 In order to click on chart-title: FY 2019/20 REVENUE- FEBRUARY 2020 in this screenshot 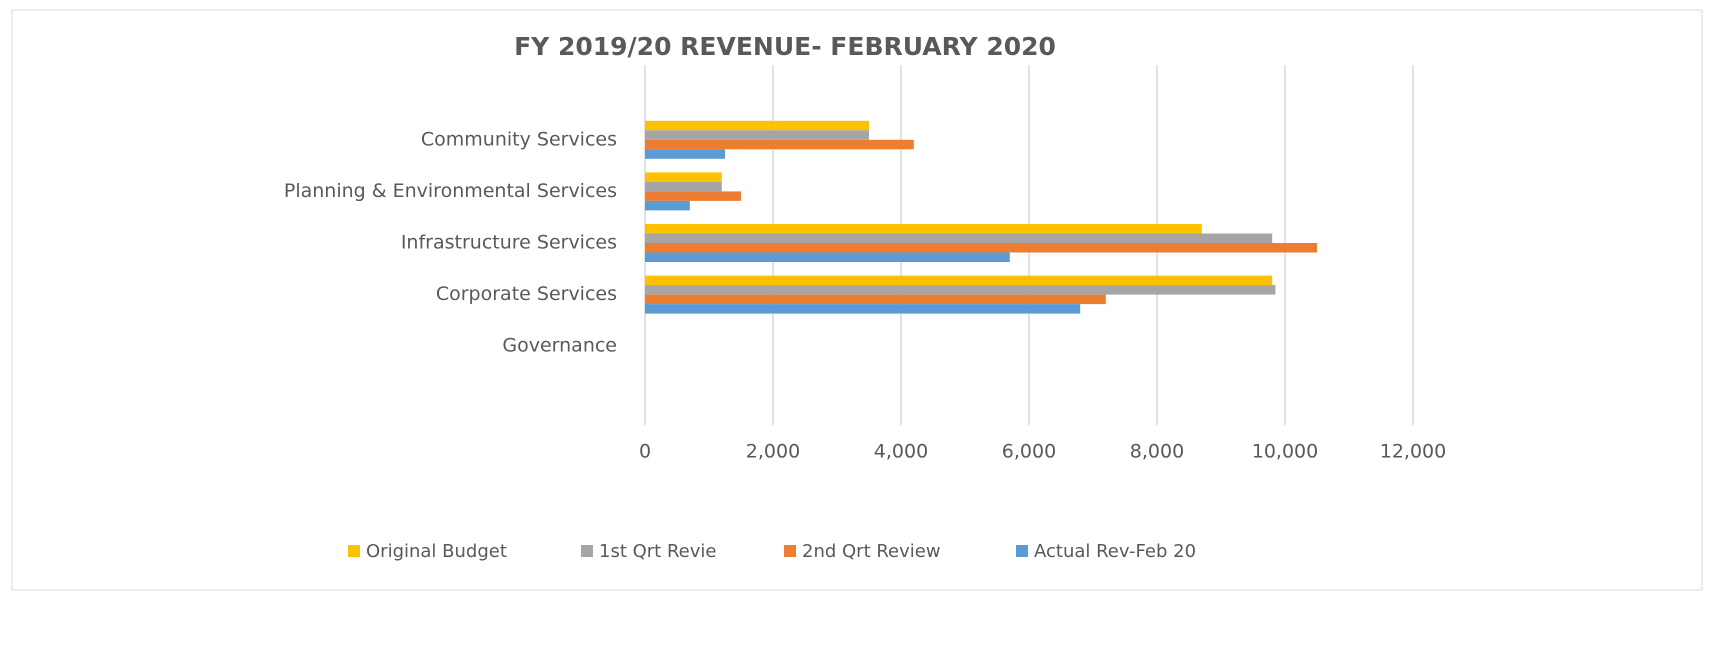, I will do `click(785, 46)`.